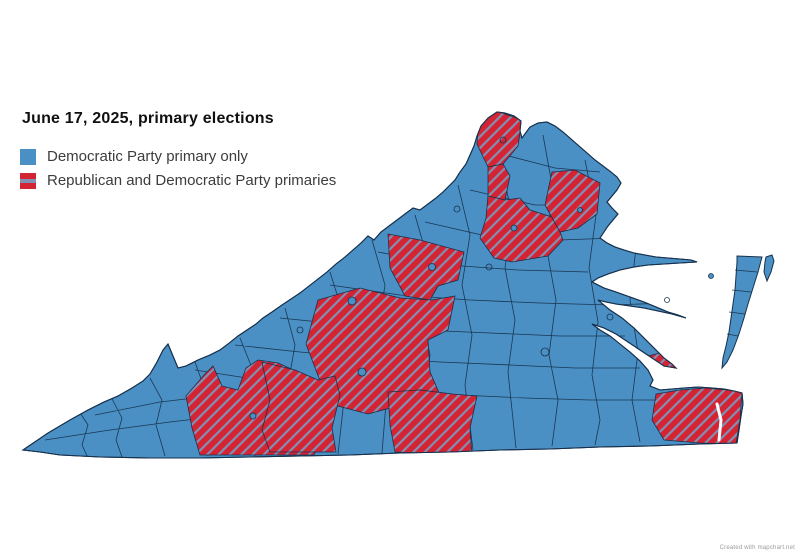 This screenshot has width=800, height=555. Describe the element at coordinates (769, 268) in the screenshot. I see `barrier-island` at that location.